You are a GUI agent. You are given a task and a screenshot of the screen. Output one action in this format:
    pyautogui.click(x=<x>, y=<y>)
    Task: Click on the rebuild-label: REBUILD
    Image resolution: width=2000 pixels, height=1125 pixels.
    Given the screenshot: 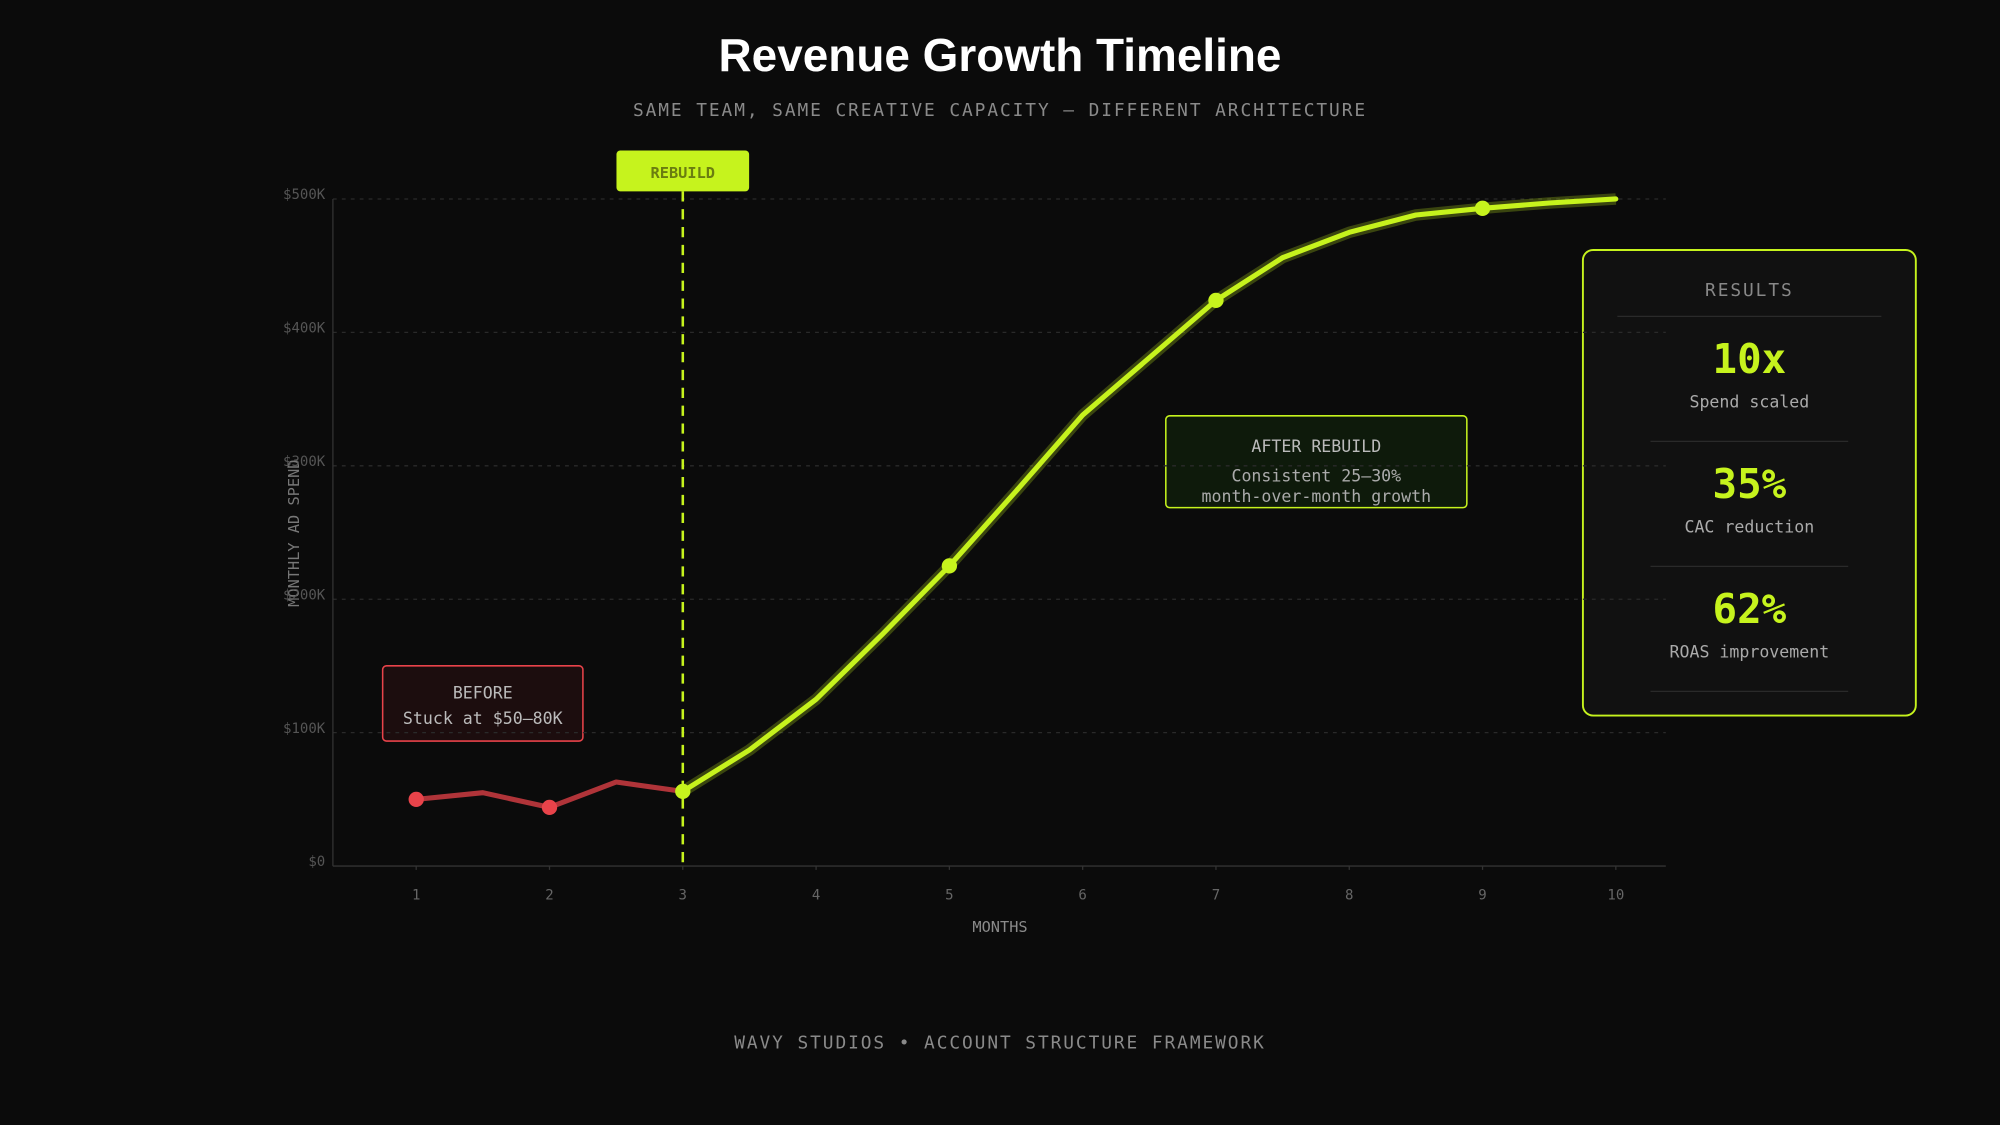 What is the action you would take?
    pyautogui.click(x=683, y=173)
    